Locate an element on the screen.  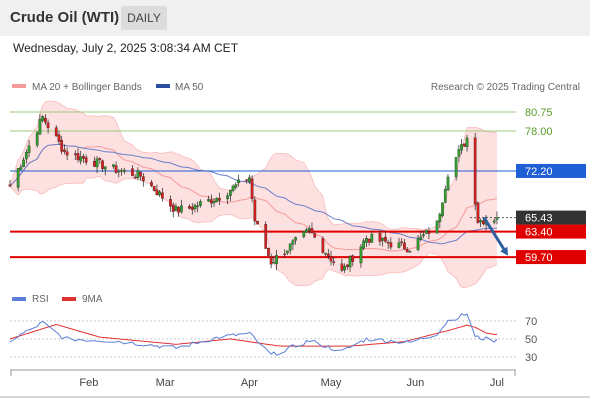
rsi-tick-label: 70 is located at coordinates (531, 322).